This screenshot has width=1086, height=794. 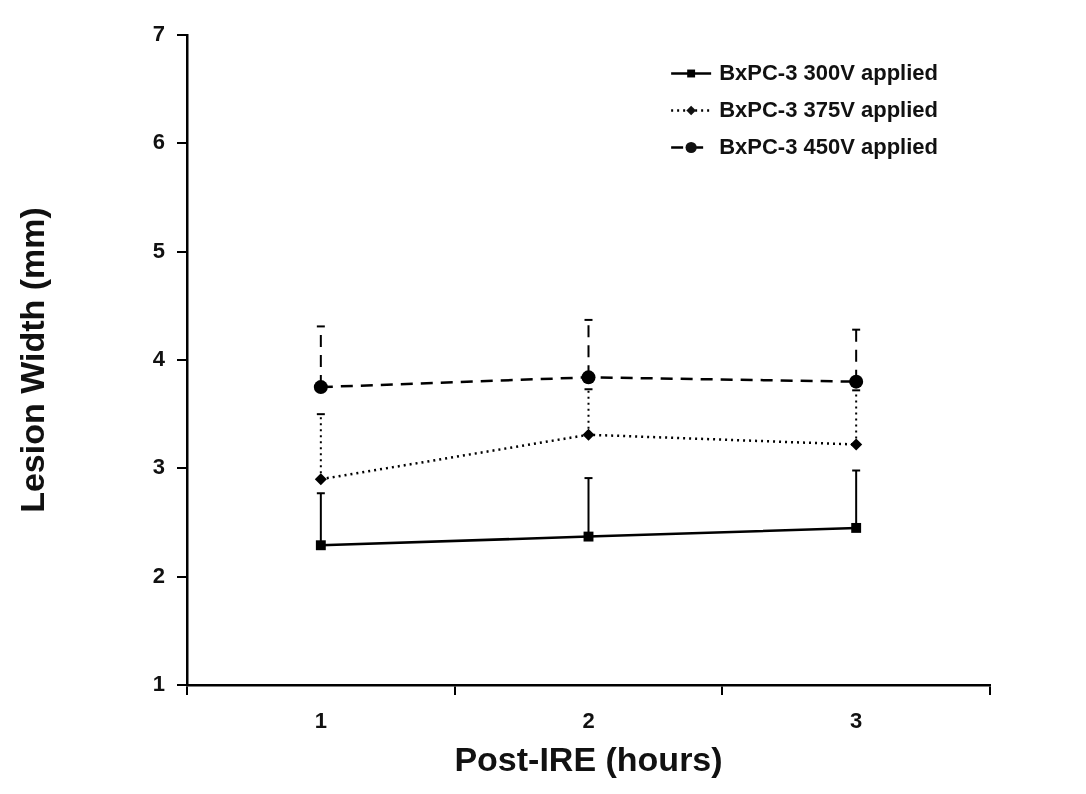 I want to click on x-tick-label: 2, so click(x=588, y=721).